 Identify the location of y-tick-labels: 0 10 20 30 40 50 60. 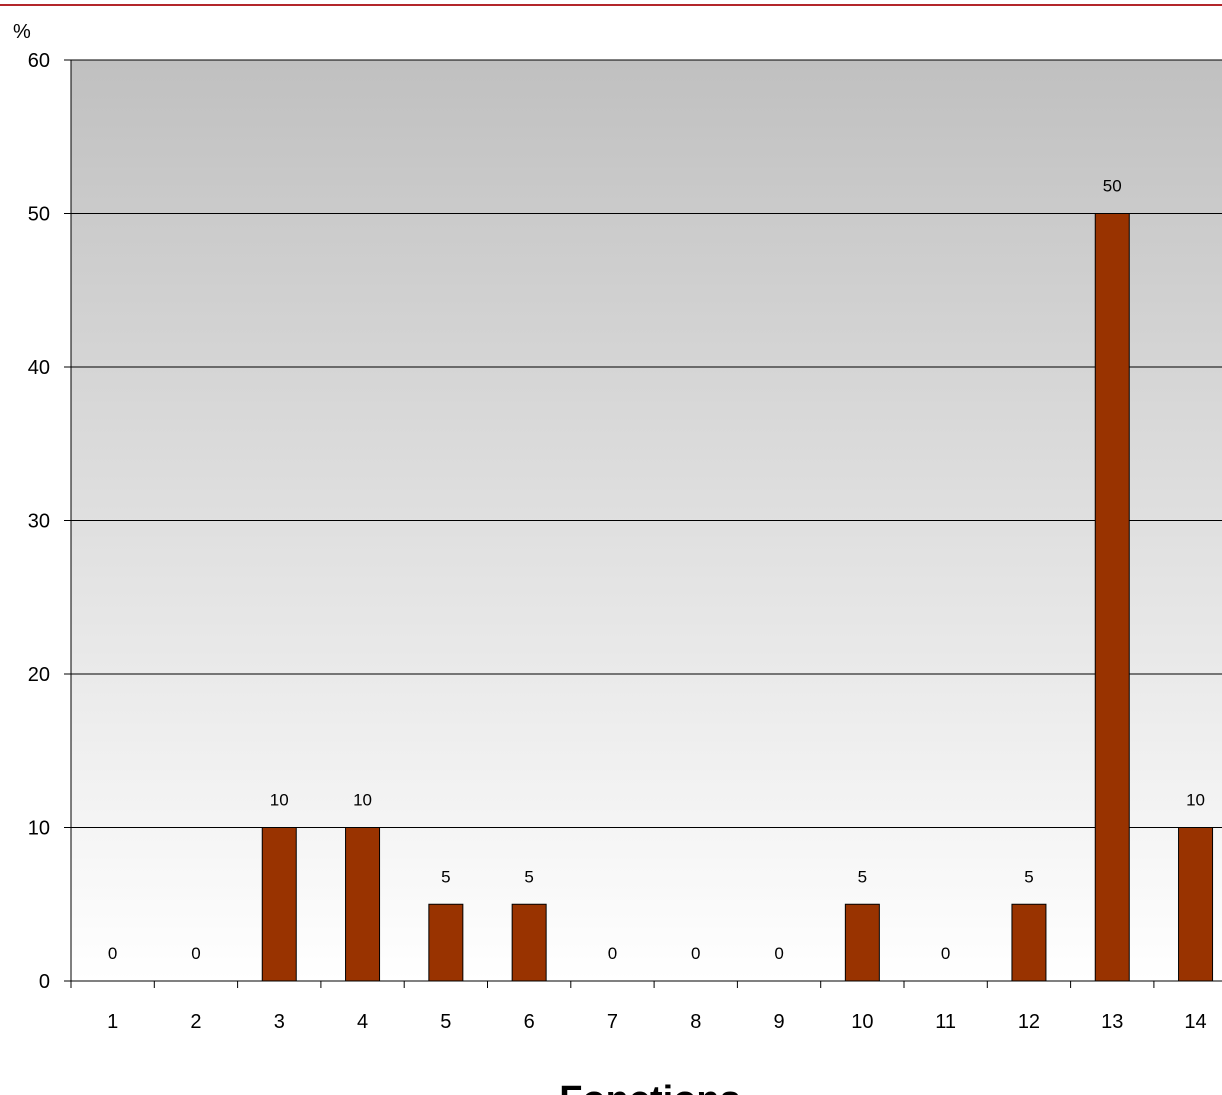
(39, 521).